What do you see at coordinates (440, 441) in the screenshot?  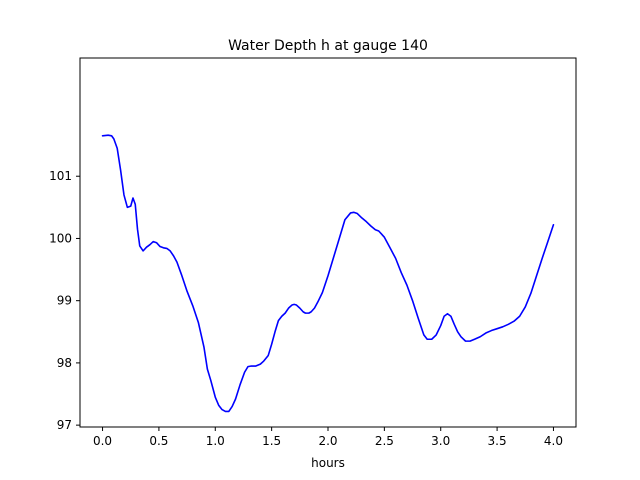 I see `x-tick-label: 3.0` at bounding box center [440, 441].